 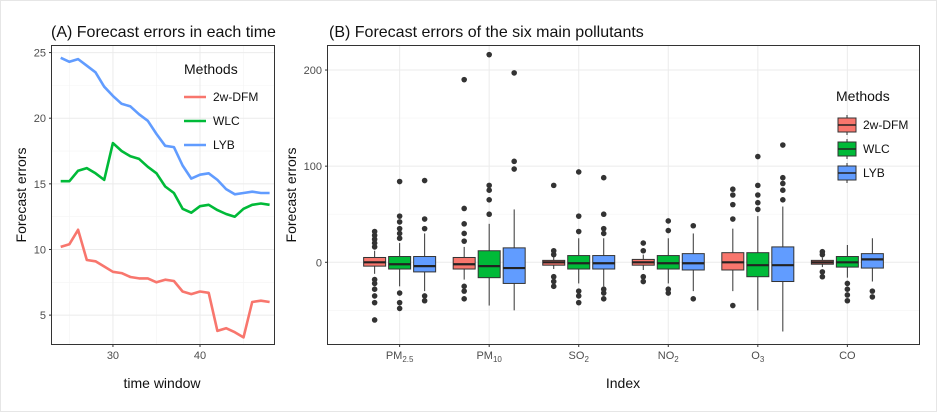 What do you see at coordinates (847, 125) in the screenshot?
I see `legend-key-2w-dfm` at bounding box center [847, 125].